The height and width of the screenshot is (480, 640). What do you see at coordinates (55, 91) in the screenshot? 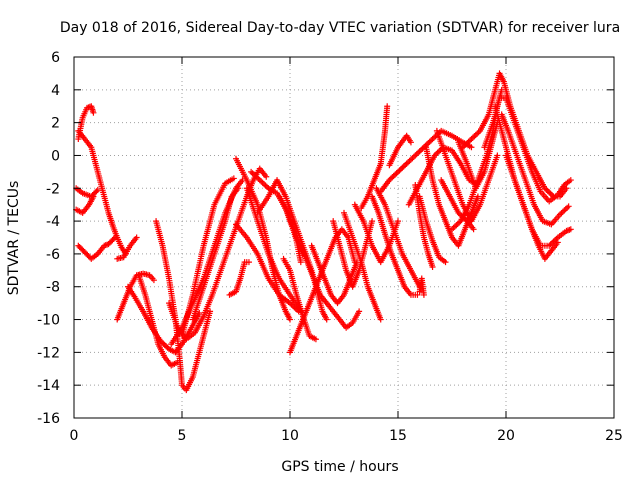
I see `y-tick-label: 4` at bounding box center [55, 91].